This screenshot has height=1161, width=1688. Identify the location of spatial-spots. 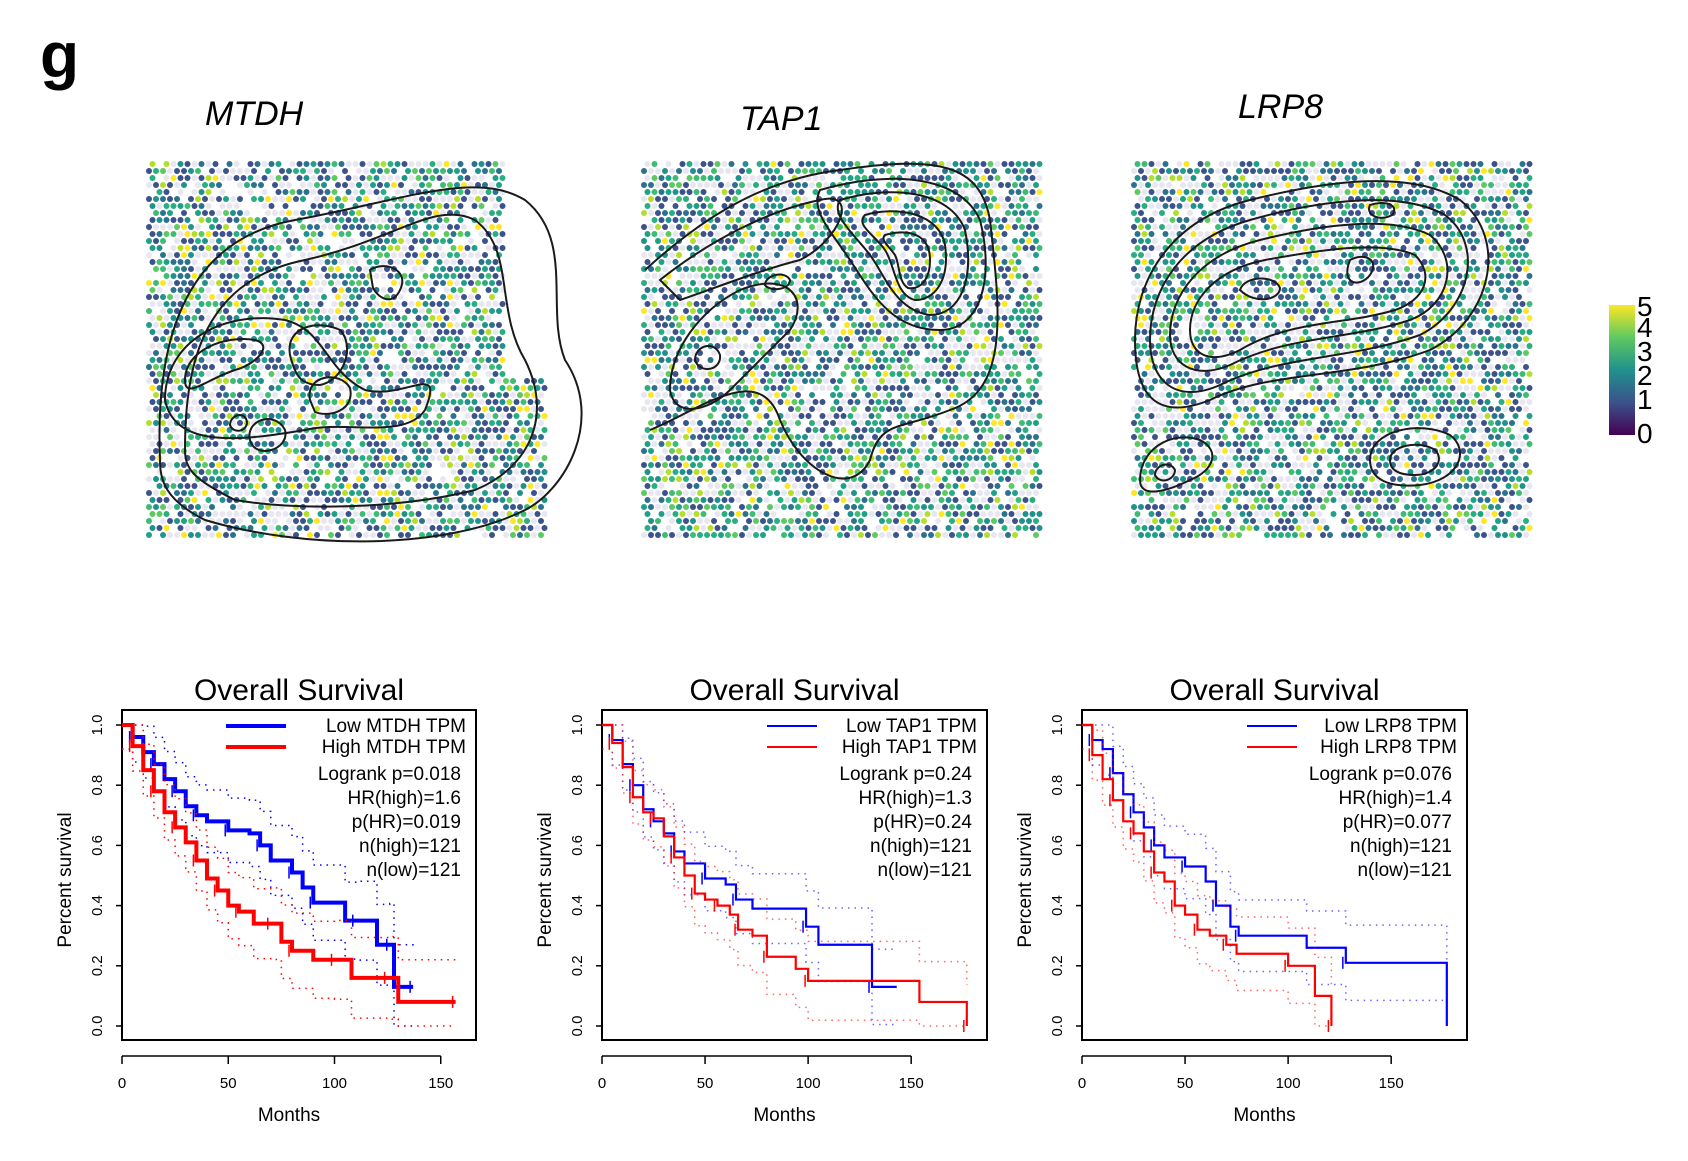
(842, 349).